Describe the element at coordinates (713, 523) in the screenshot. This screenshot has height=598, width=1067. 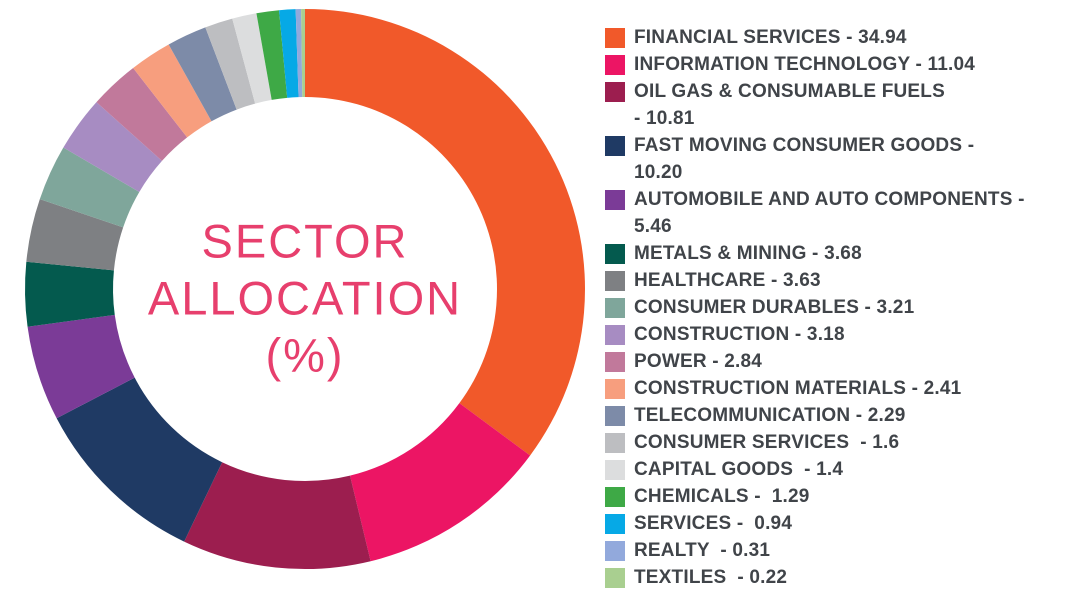
I see `legend-label: SERVICES - 0.94` at that location.